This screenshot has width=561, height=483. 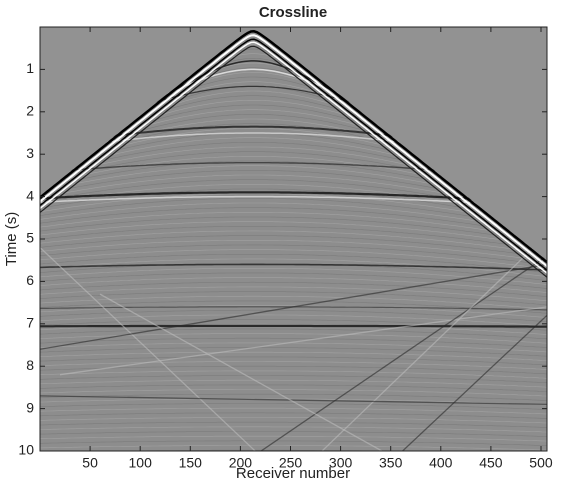 What do you see at coordinates (30, 323) in the screenshot?
I see `y-tick-label: 7` at bounding box center [30, 323].